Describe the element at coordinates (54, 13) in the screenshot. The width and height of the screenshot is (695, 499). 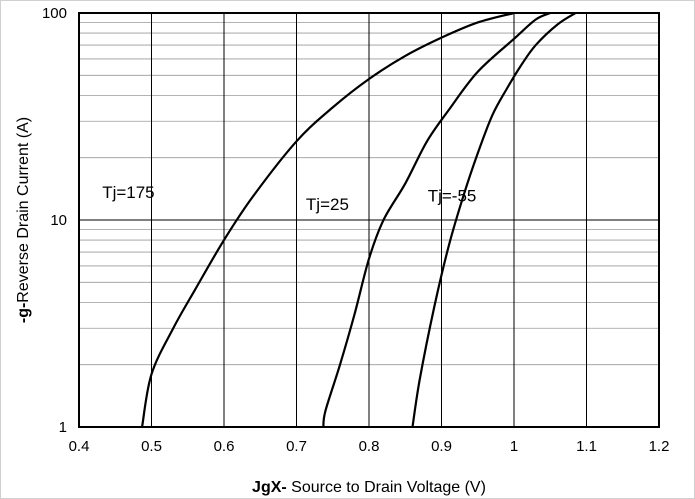
I see `y-tick-label: 100` at that location.